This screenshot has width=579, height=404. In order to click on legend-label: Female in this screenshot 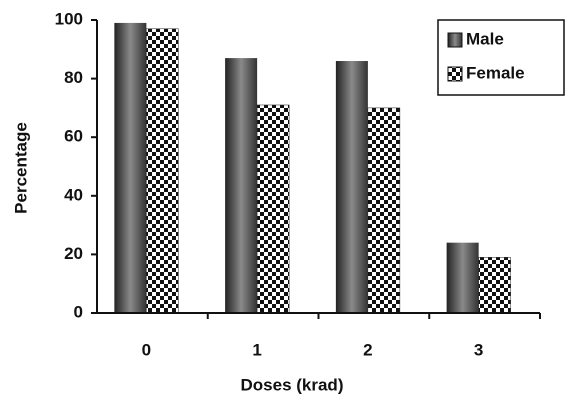, I will do `click(495, 72)`.